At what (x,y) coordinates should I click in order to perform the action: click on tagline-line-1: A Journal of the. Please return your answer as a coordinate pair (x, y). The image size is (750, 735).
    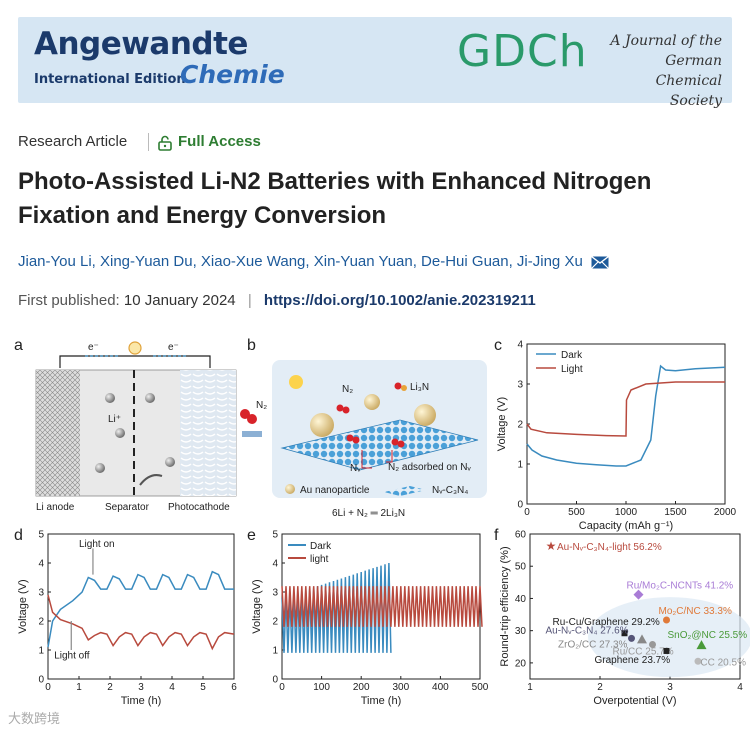
    Looking at the image, I should click on (666, 41).